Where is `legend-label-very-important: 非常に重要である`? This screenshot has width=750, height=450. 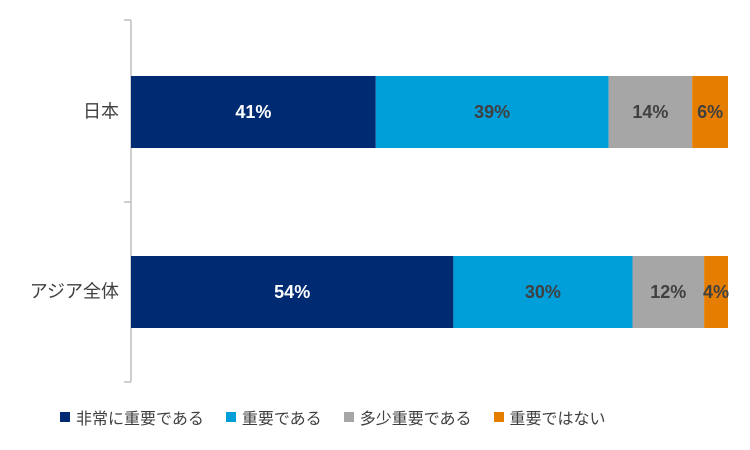 legend-label-very-important: 非常に重要である is located at coordinates (140, 418).